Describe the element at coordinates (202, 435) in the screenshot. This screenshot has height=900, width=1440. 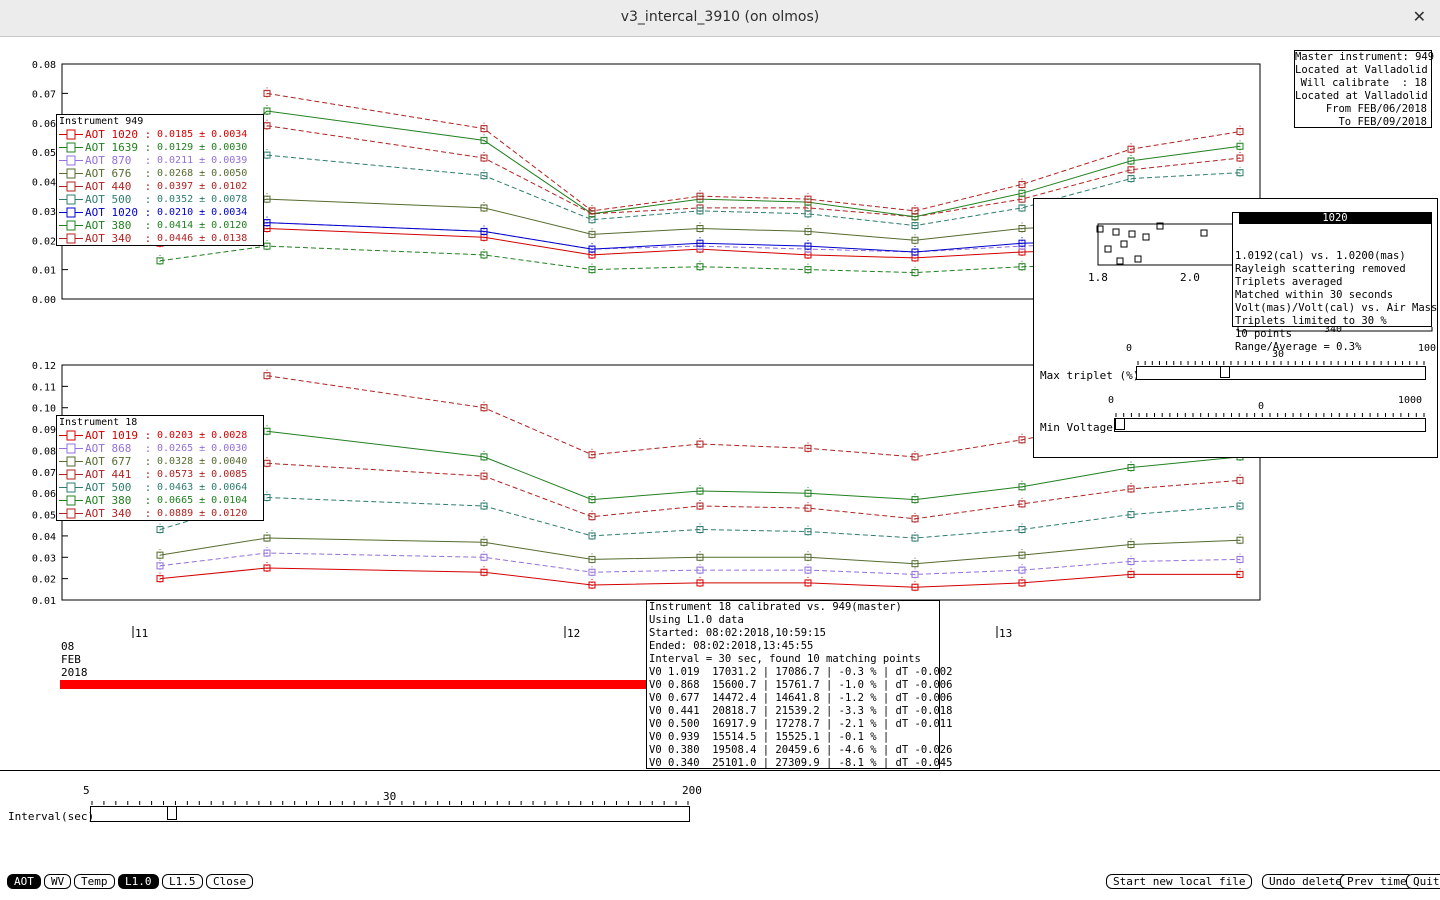
I see `legend-value: 0.0203 ± 0.0028` at that location.